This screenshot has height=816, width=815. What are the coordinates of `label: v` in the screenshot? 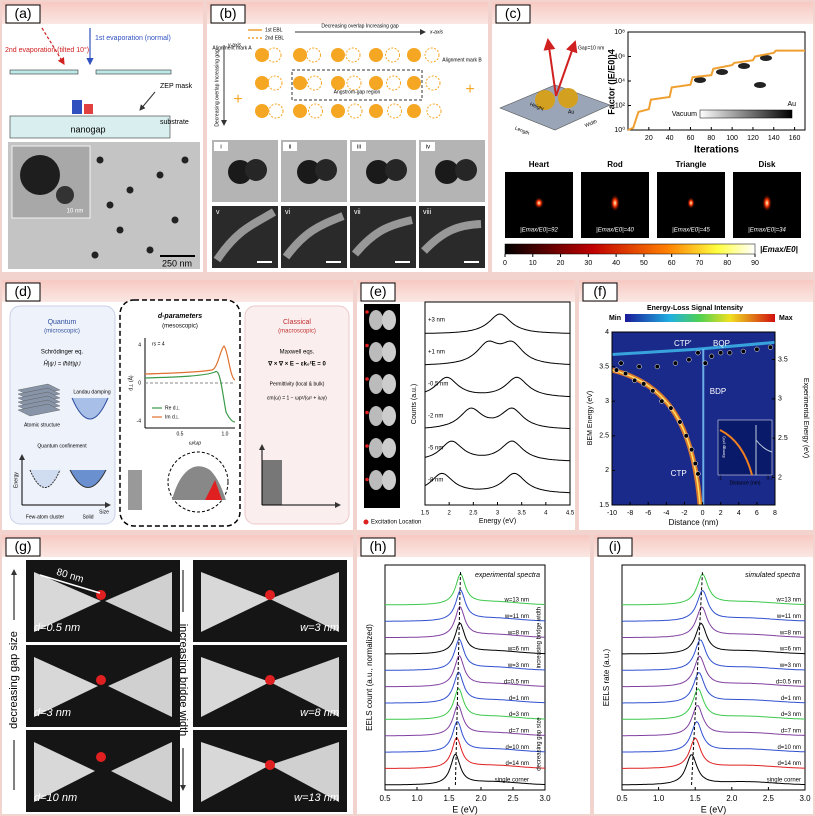 It's located at (218, 212).